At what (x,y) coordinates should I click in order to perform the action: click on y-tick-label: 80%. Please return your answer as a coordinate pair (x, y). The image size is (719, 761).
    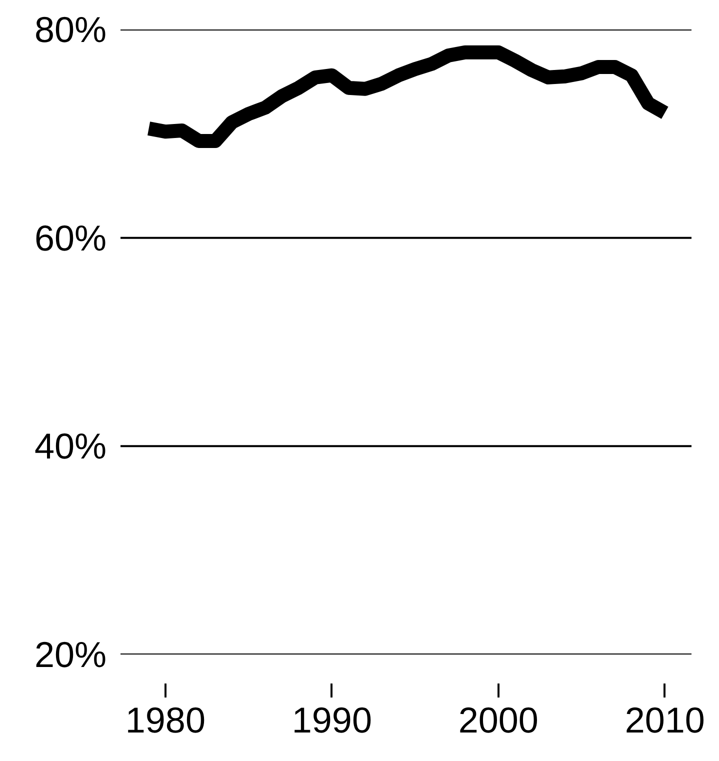
    Looking at the image, I should click on (70, 29).